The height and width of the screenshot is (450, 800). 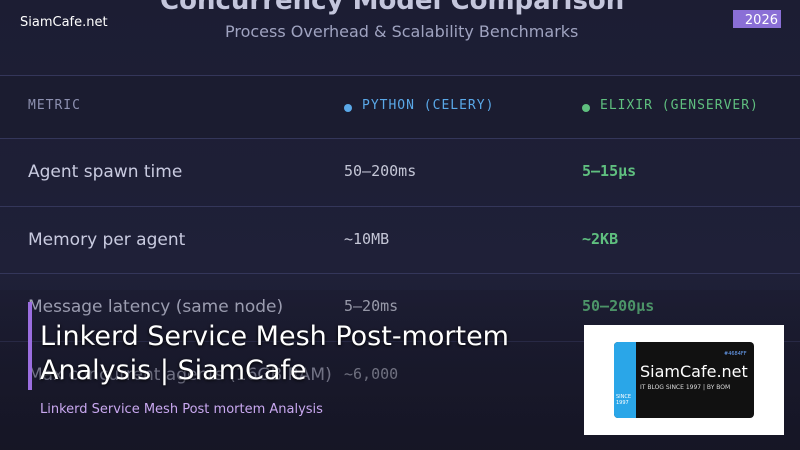 What do you see at coordinates (380, 171) in the screenshot?
I see `value-cell: 50–200ms` at bounding box center [380, 171].